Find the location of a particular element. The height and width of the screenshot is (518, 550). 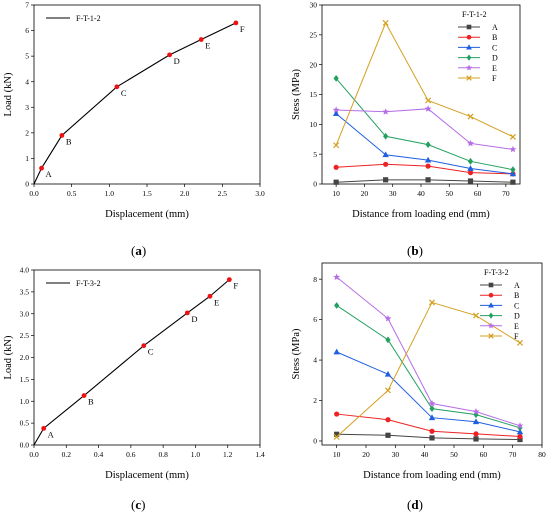

y-tick-label: 25 is located at coordinates (314, 34).